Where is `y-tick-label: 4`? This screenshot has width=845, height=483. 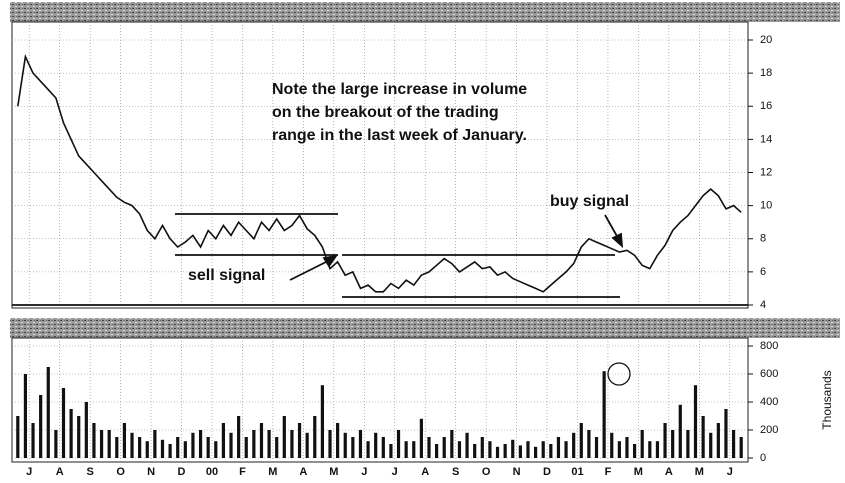 y-tick-label: 4 is located at coordinates (763, 305).